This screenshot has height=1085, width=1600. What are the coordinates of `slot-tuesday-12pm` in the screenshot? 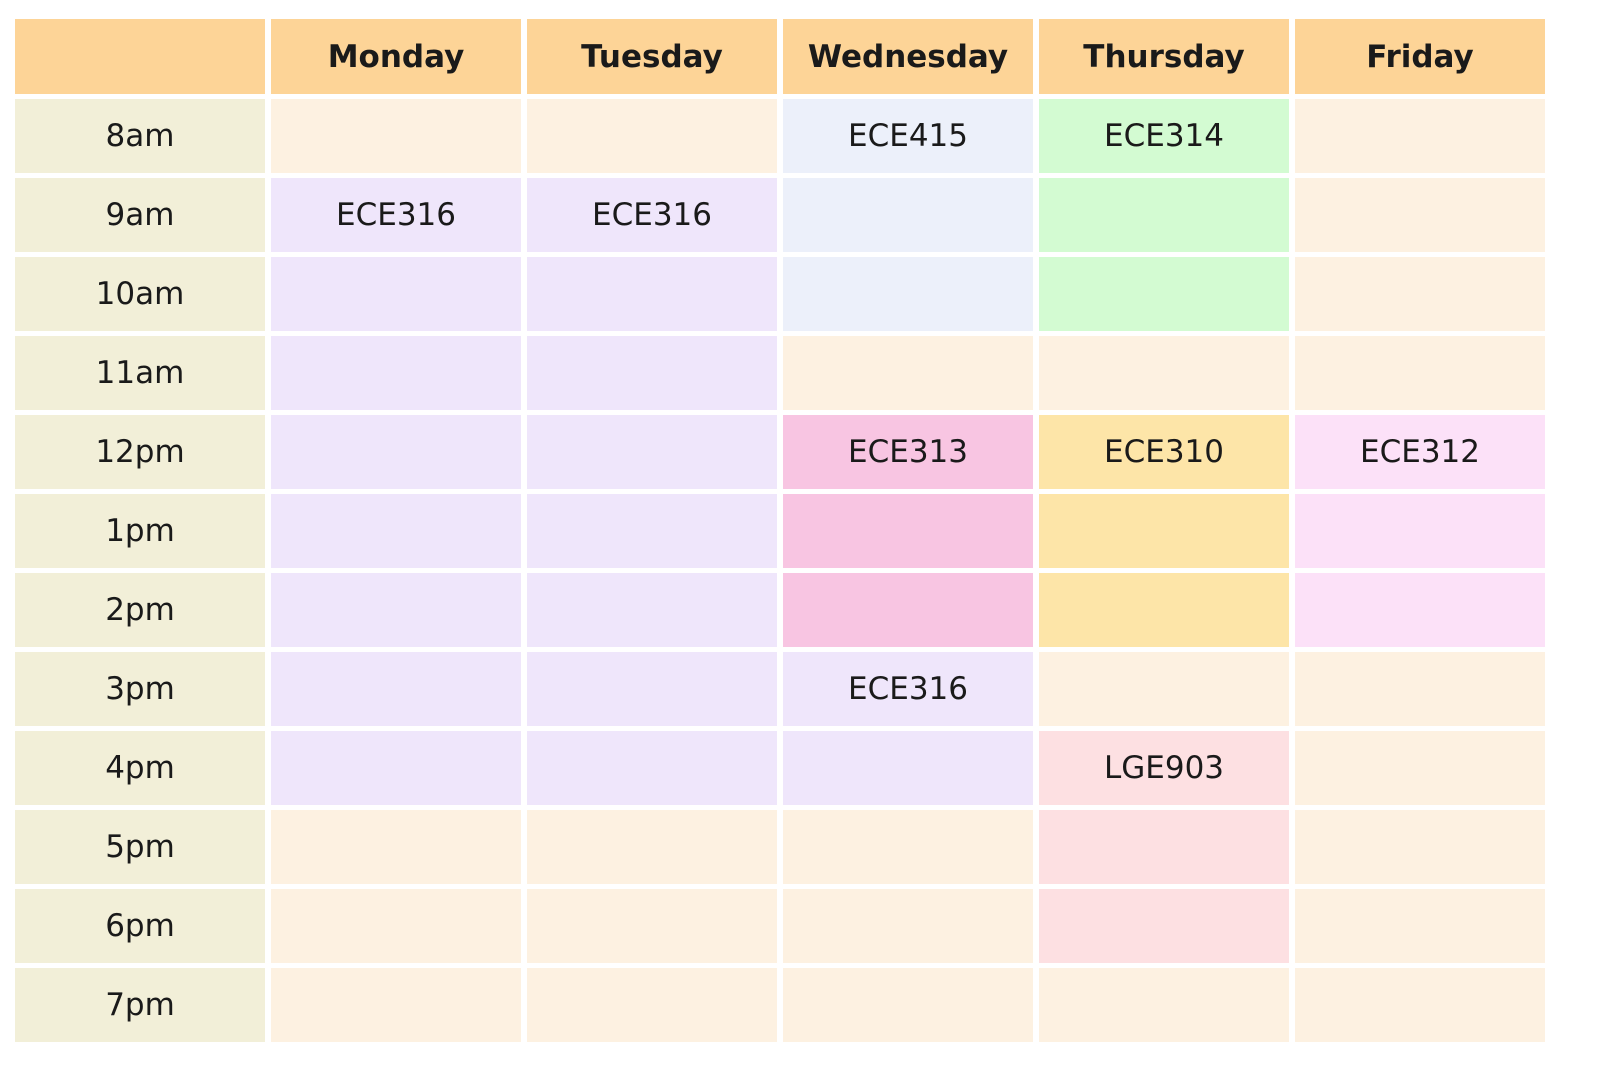 It's located at (652, 452).